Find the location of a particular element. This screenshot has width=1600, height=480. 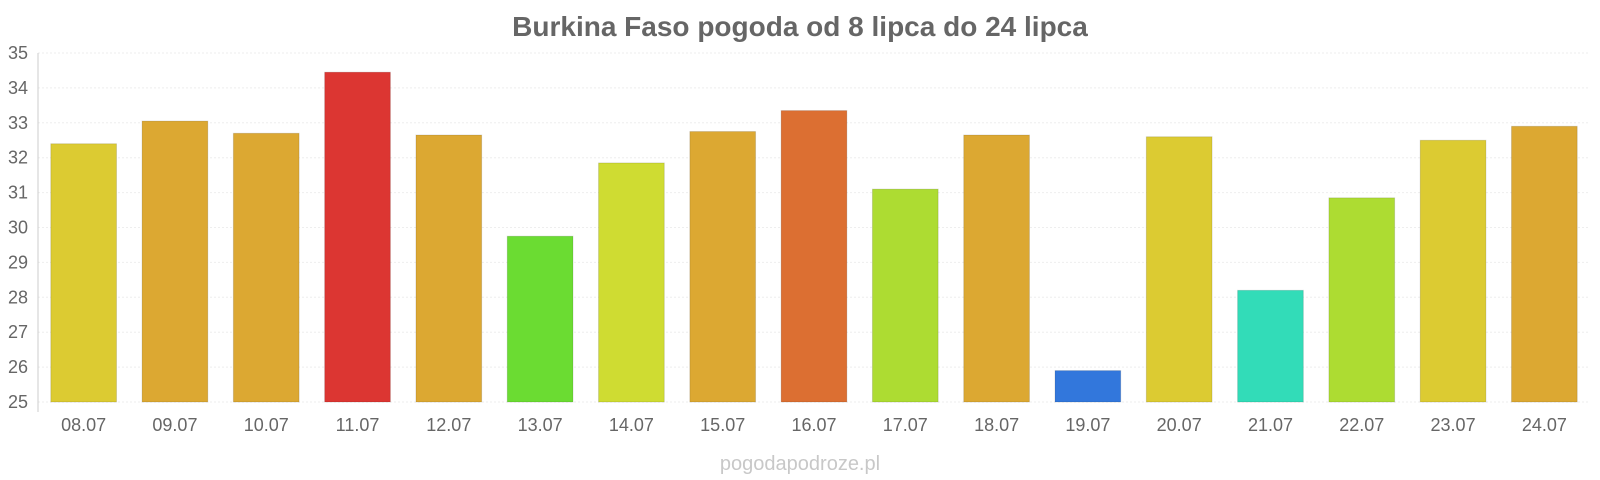

x-tick-label: 15.07 is located at coordinates (722, 425).